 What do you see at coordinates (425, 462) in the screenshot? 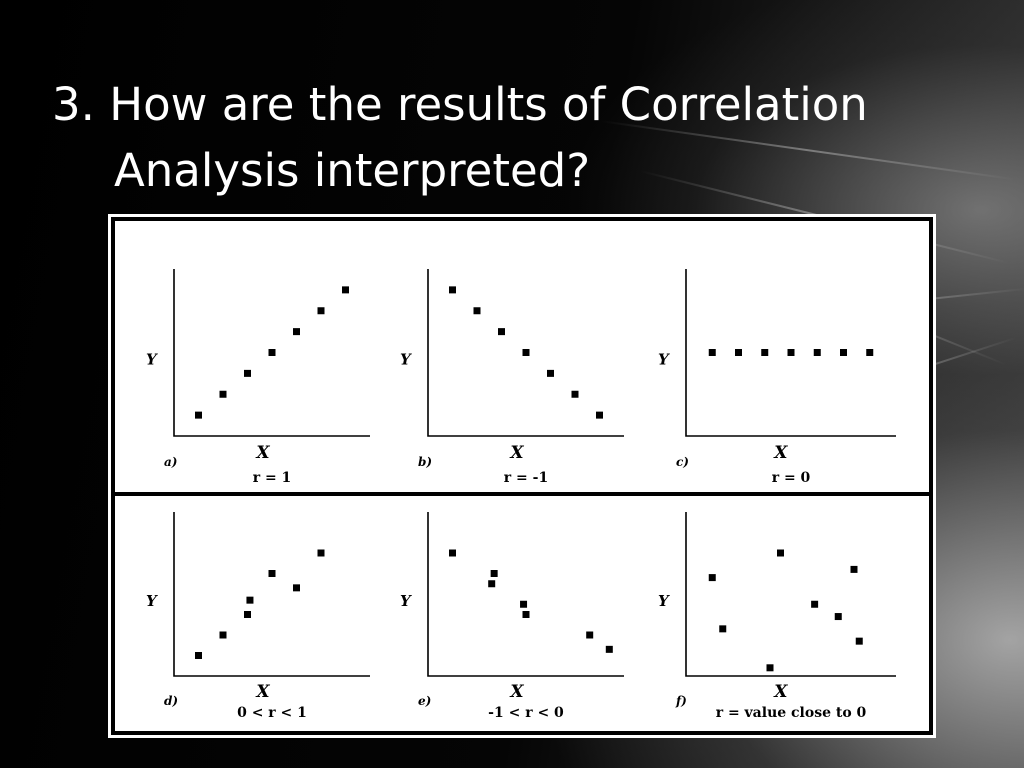
I see `panel-letter-label: b)` at bounding box center [425, 462].